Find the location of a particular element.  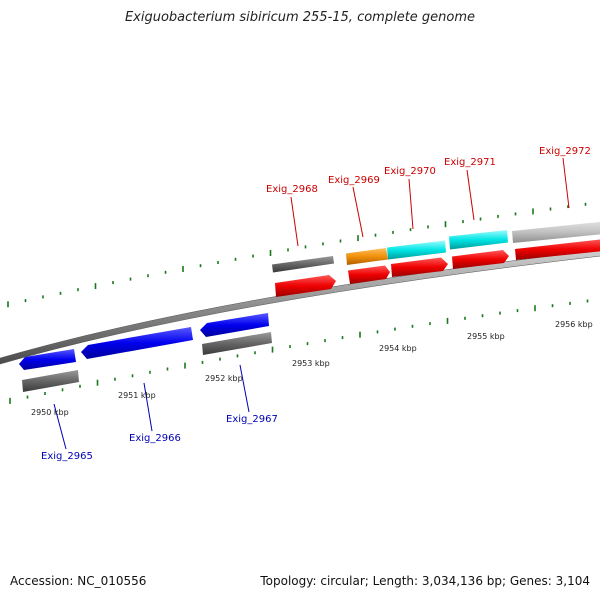

rrna-exig-2970-feature is located at coordinates (416, 250).